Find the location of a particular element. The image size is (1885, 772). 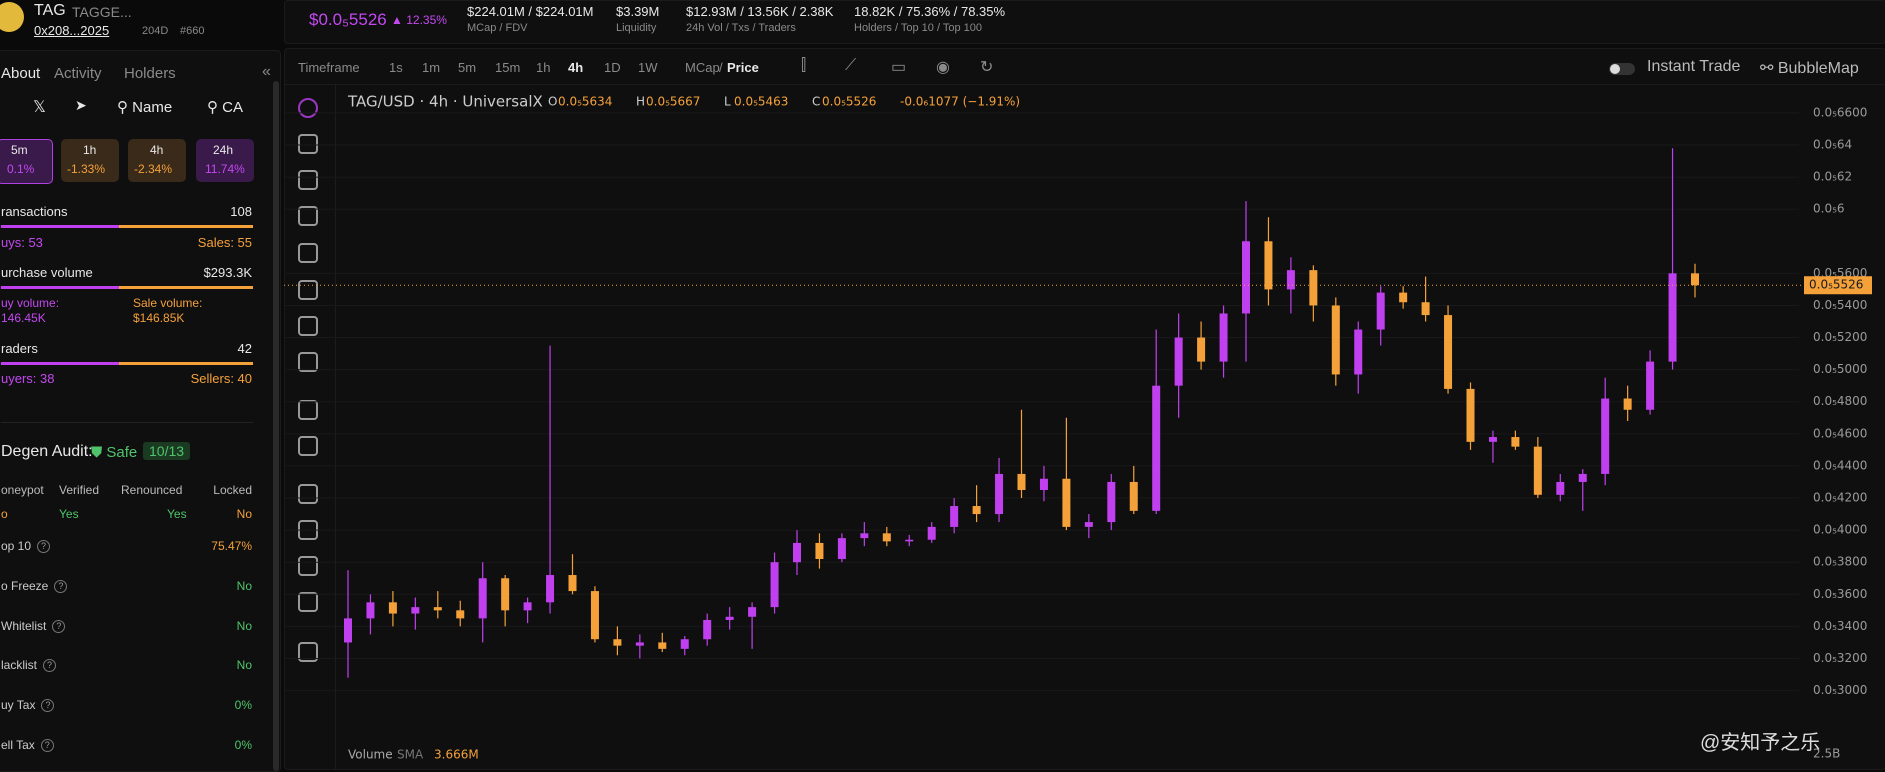

x-icon: 𝕏 is located at coordinates (39, 107).